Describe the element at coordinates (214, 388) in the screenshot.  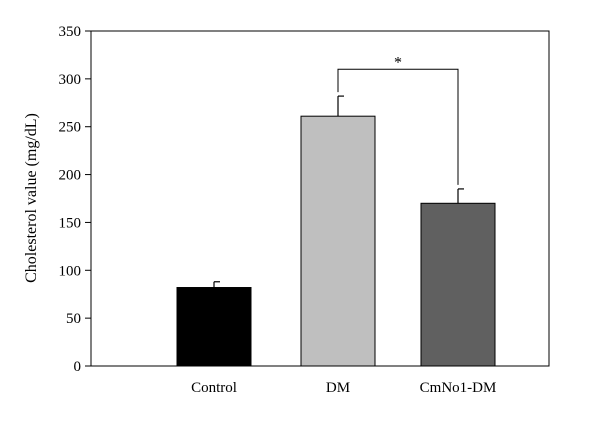
I see `x-tick-label-control: Control` at that location.